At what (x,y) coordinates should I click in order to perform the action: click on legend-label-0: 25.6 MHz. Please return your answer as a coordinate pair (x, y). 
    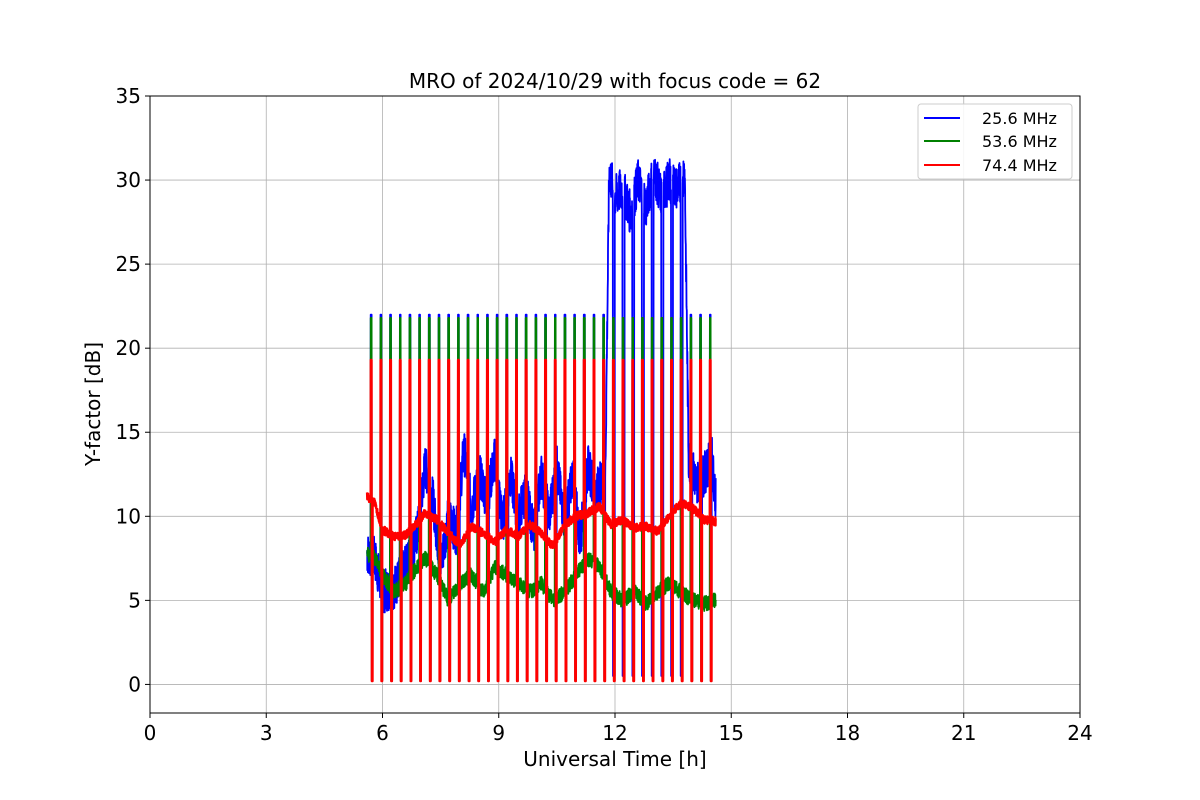
    Looking at the image, I should click on (1019, 118).